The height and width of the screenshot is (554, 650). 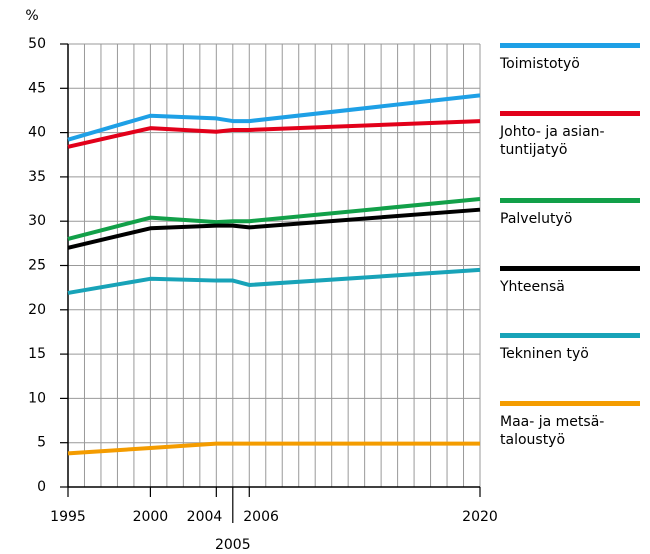 I want to click on y-tick-label: 0, so click(x=41, y=487).